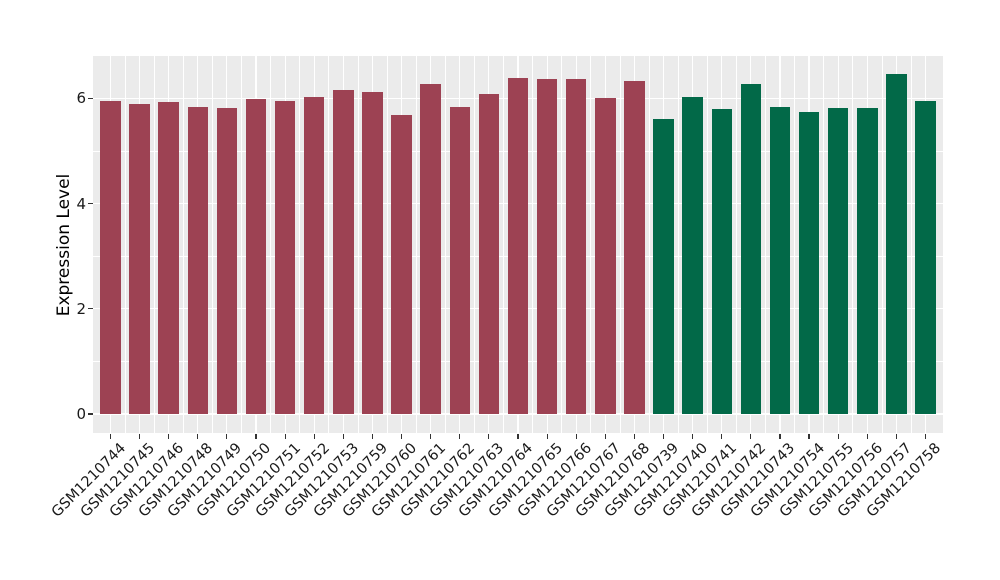 This screenshot has width=1000, height=580. What do you see at coordinates (896, 244) in the screenshot?
I see `bar-GSM1210757` at bounding box center [896, 244].